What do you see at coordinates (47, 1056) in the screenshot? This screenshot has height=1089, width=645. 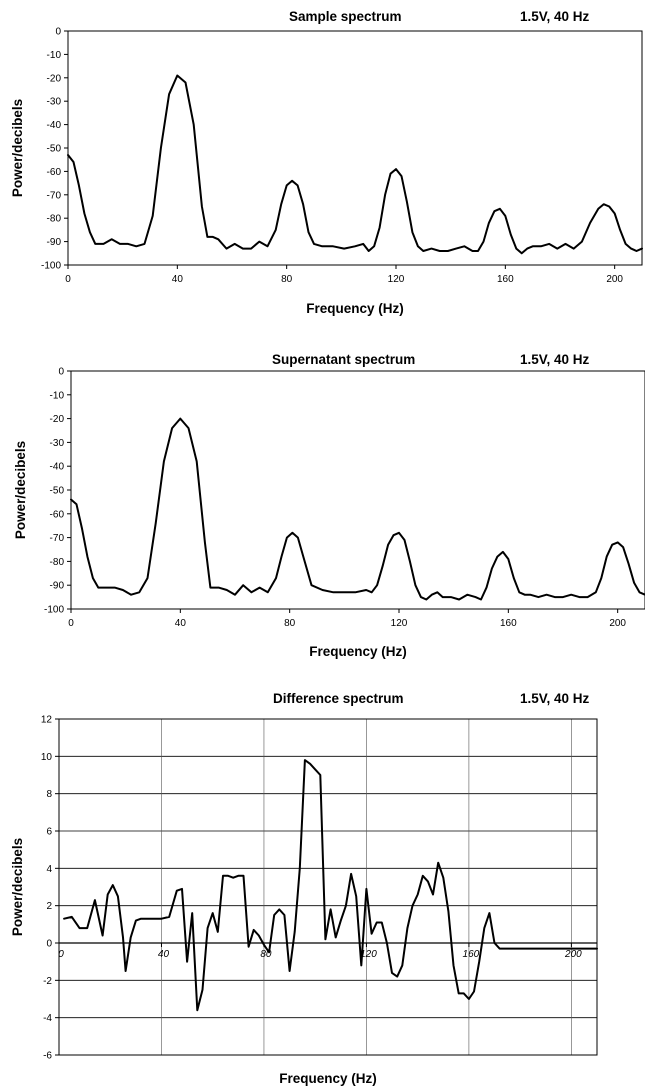 I see `y-tick-label: -6` at bounding box center [47, 1056].